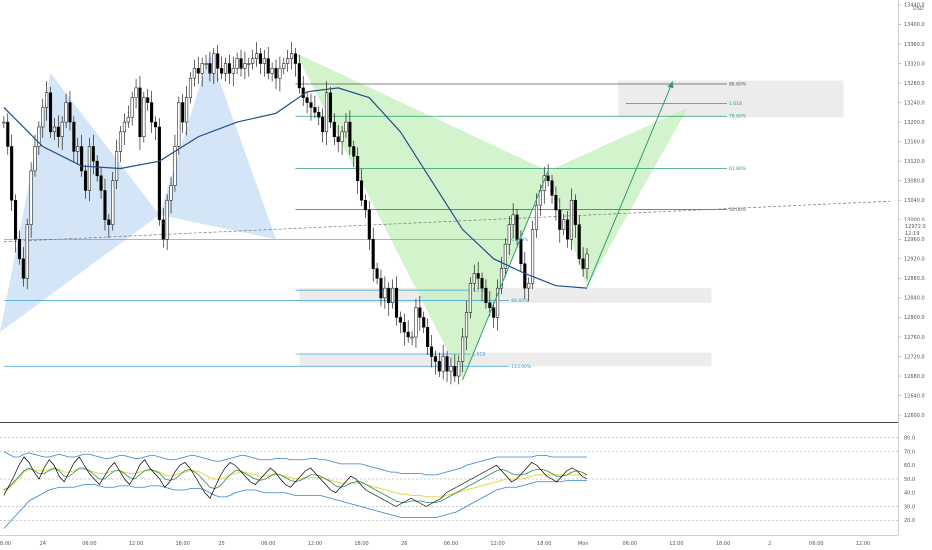  What do you see at coordinates (497, 544) in the screenshot?
I see `time-tick-label-11: 12:00` at bounding box center [497, 544].